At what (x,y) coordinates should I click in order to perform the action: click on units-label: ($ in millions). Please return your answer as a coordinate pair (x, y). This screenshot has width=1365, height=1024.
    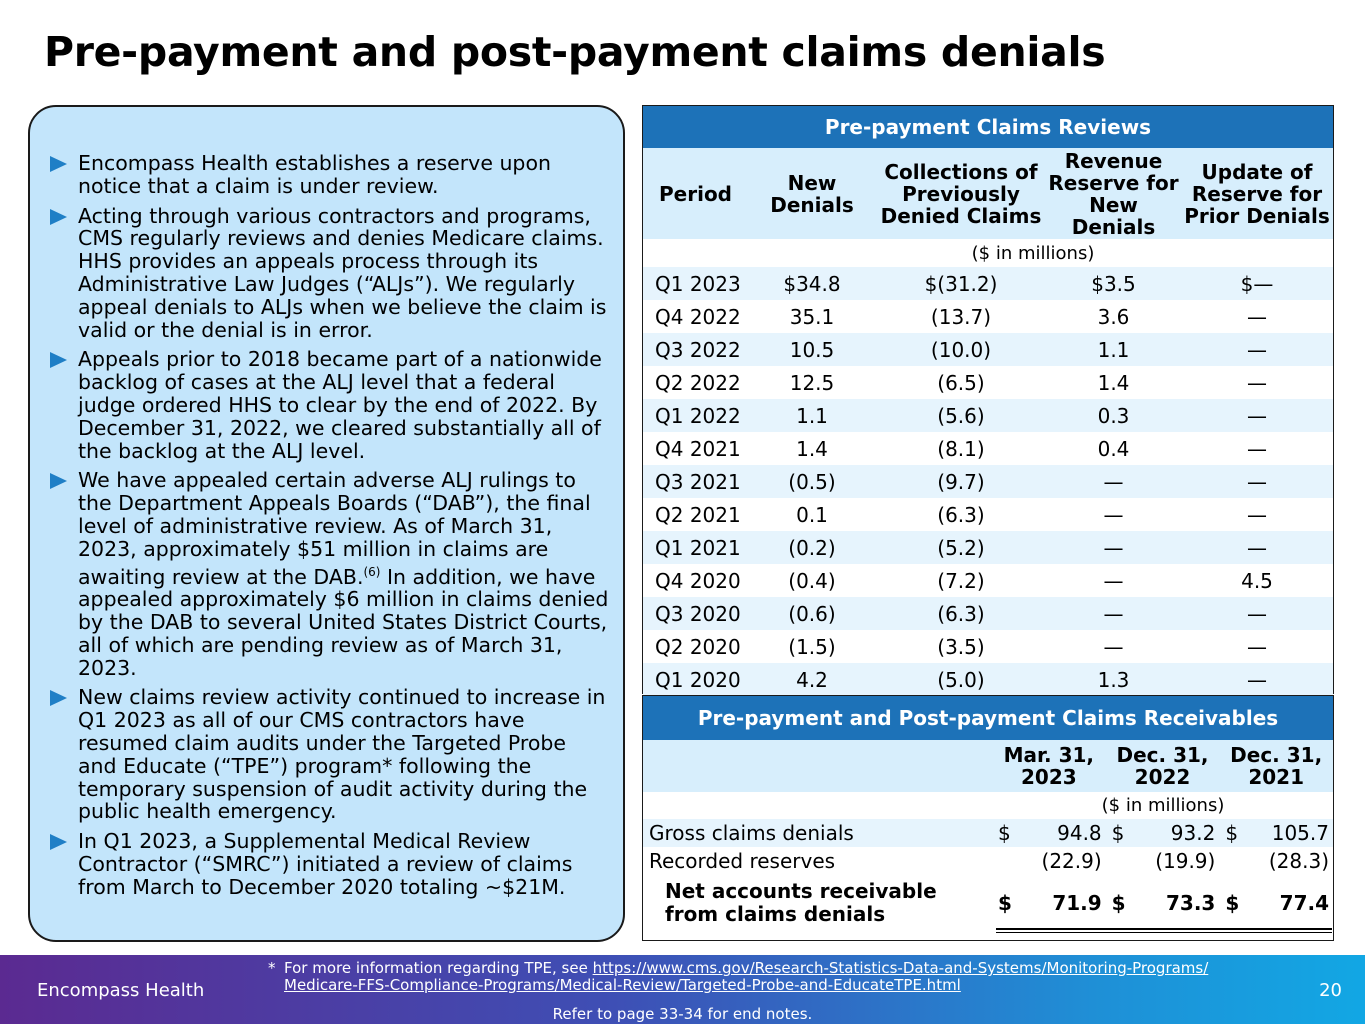
    Looking at the image, I should click on (1033, 253).